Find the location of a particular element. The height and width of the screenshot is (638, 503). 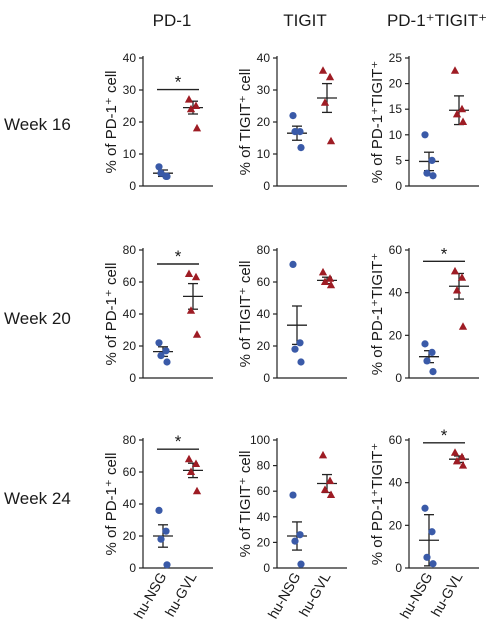

column-title-pd1-tigit: PD-1⁺TIGIT⁺ is located at coordinates (437, 20).